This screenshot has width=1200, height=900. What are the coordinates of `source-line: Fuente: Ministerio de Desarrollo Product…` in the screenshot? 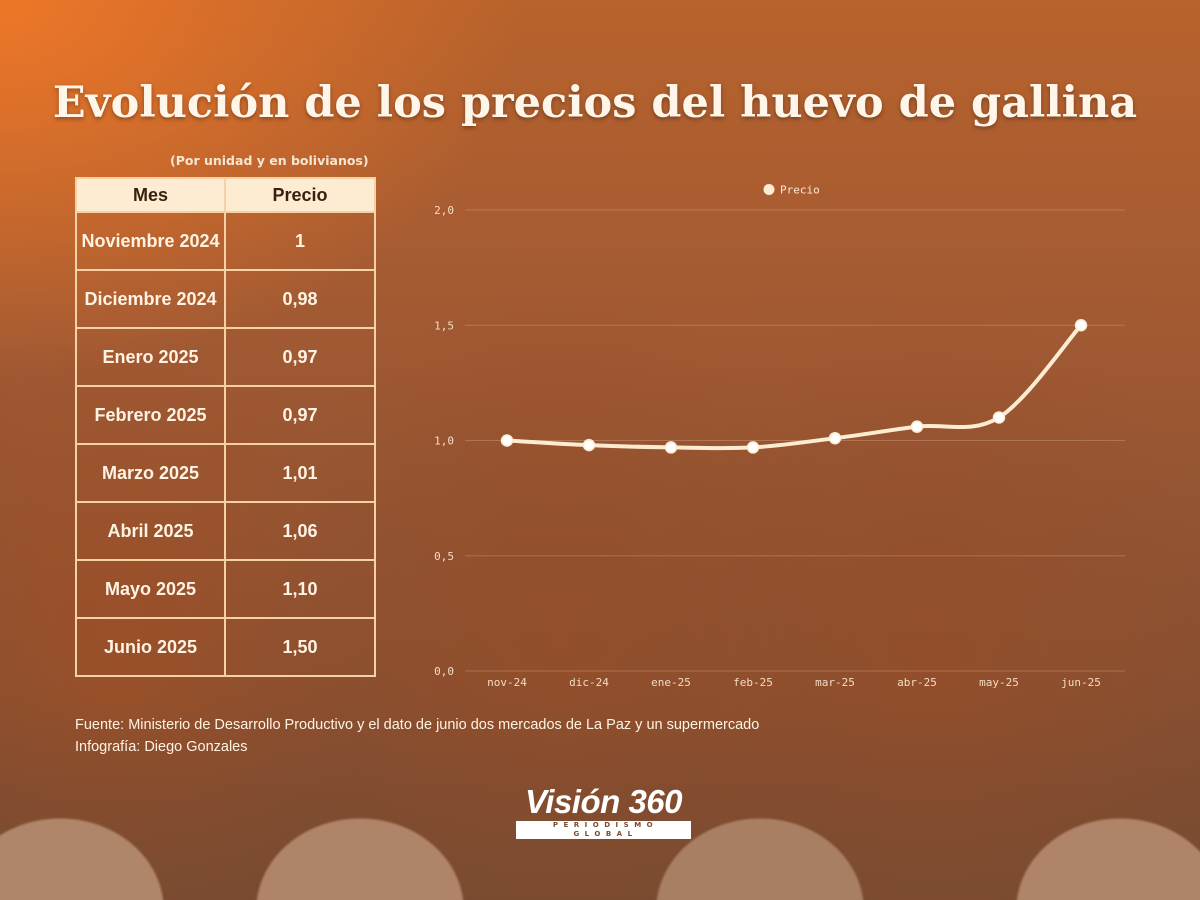 It's located at (417, 725).